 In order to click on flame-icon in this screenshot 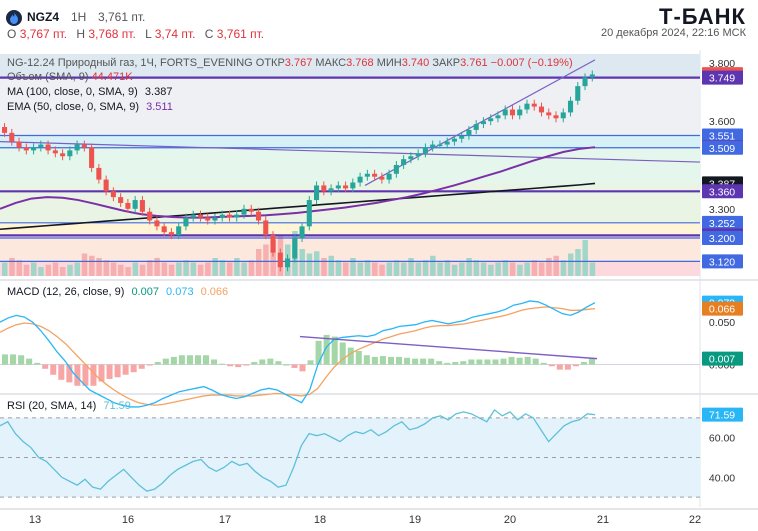, I will do `click(14, 18)`.